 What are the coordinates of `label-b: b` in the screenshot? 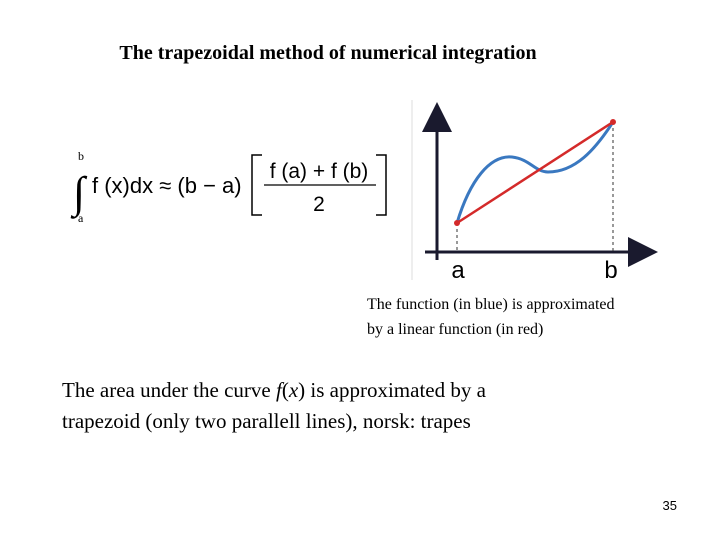 It's located at (610, 270).